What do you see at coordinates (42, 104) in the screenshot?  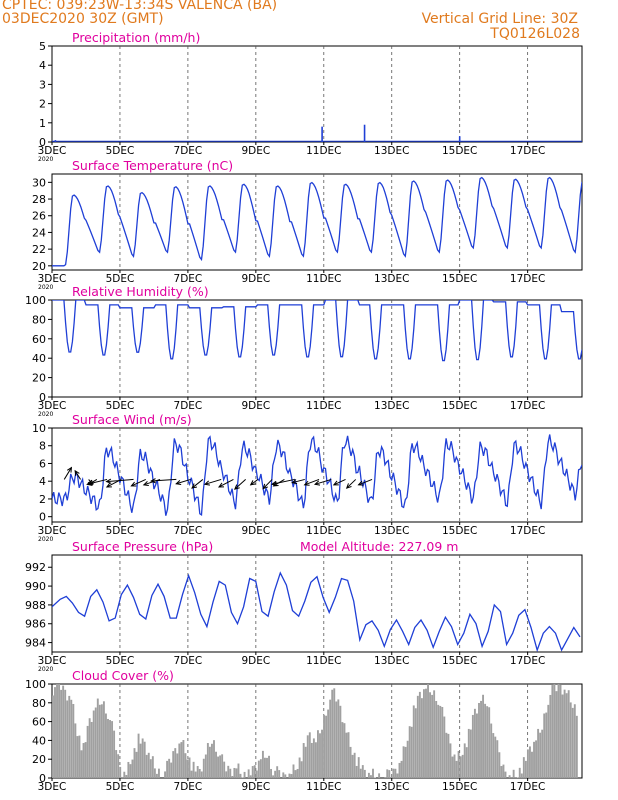 I see `y-tick-label: 2` at bounding box center [42, 104].